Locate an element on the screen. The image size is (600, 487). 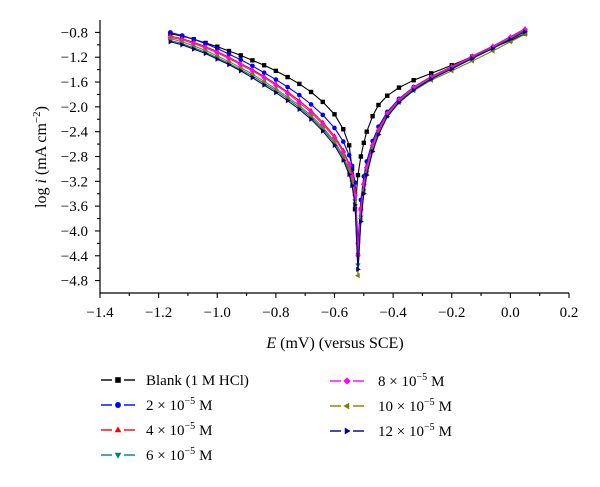
y-tick-label: −2.8 is located at coordinates (74, 158).